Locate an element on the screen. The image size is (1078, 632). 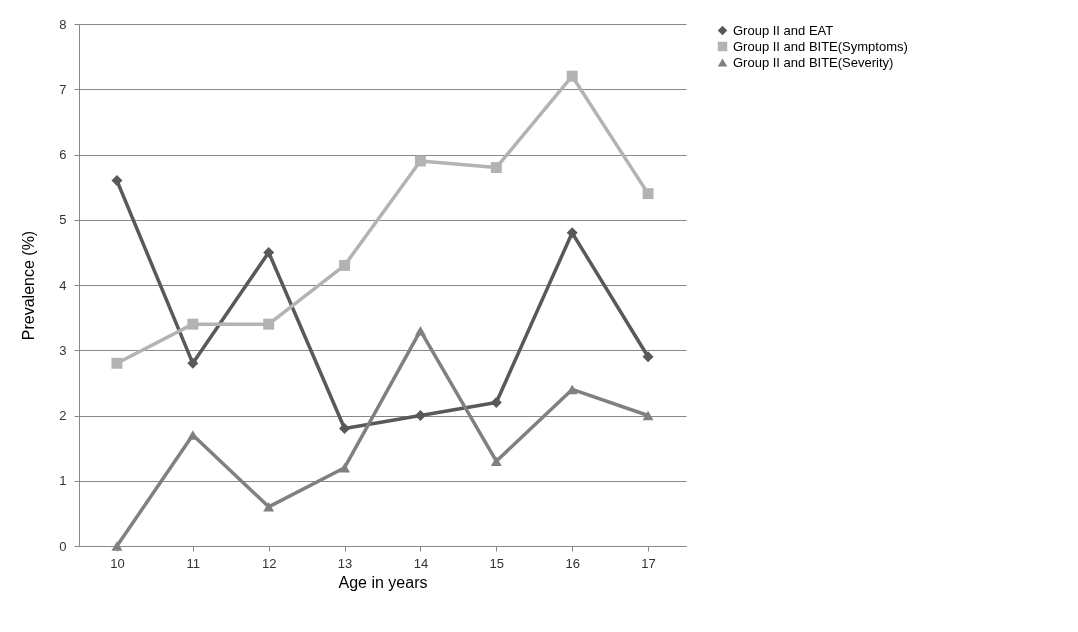
legend-label: Group II and BITE(Severity) is located at coordinates (813, 62).